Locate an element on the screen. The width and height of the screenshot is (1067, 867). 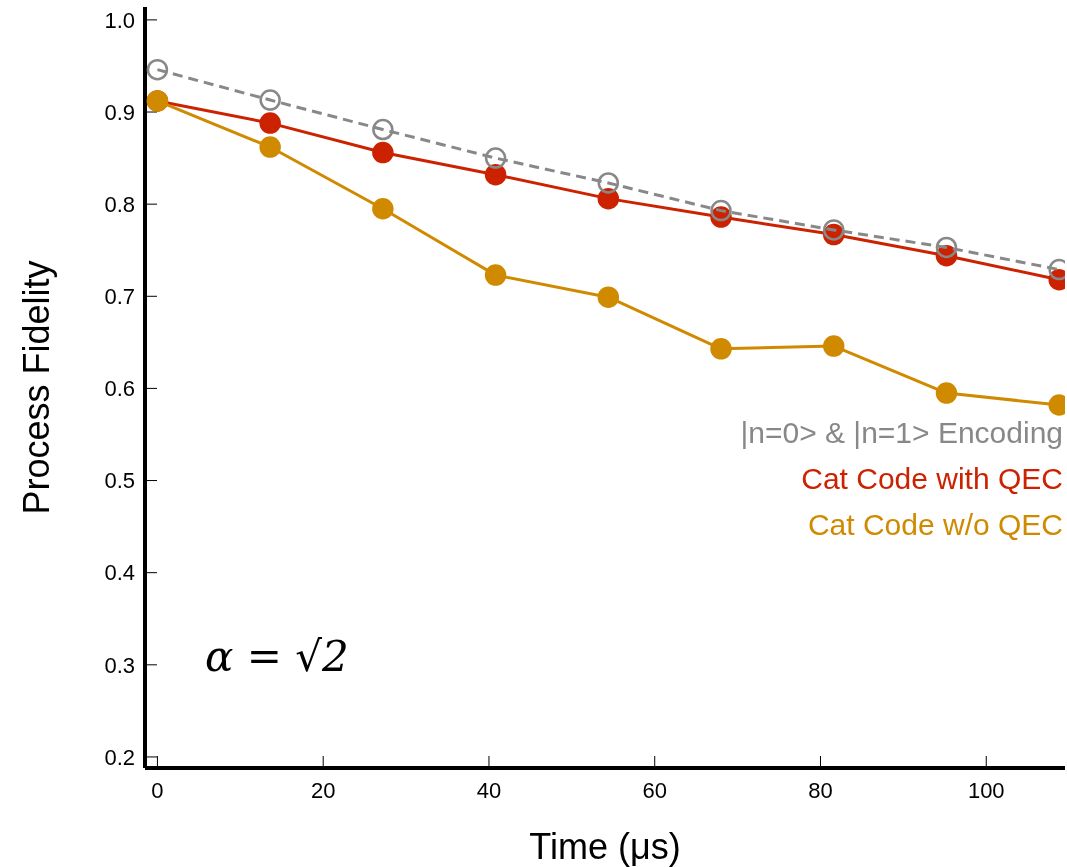
y-tick-label: 1.0 is located at coordinates (119, 20).